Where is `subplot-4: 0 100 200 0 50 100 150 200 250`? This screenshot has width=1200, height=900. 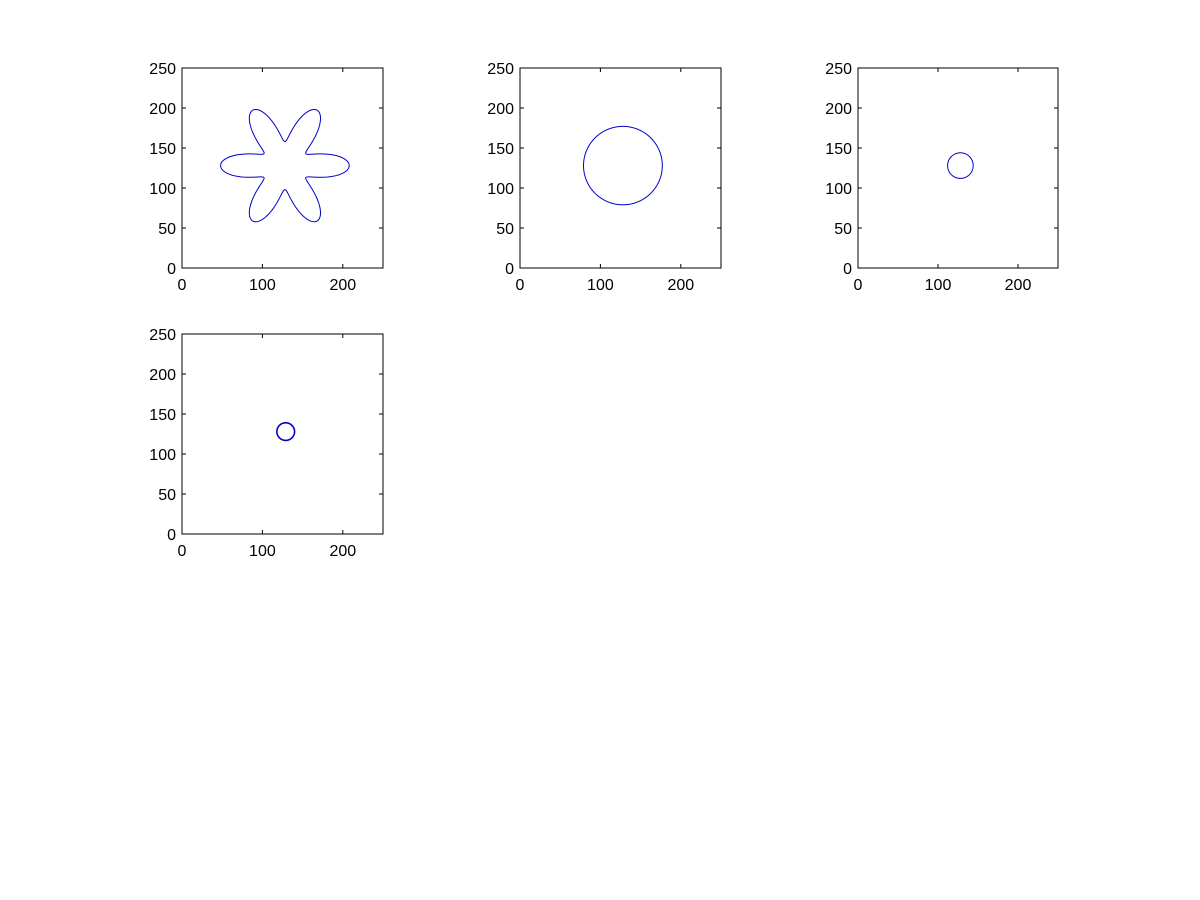 subplot-4: 0 100 200 0 50 100 150 200 250 is located at coordinates (266, 443).